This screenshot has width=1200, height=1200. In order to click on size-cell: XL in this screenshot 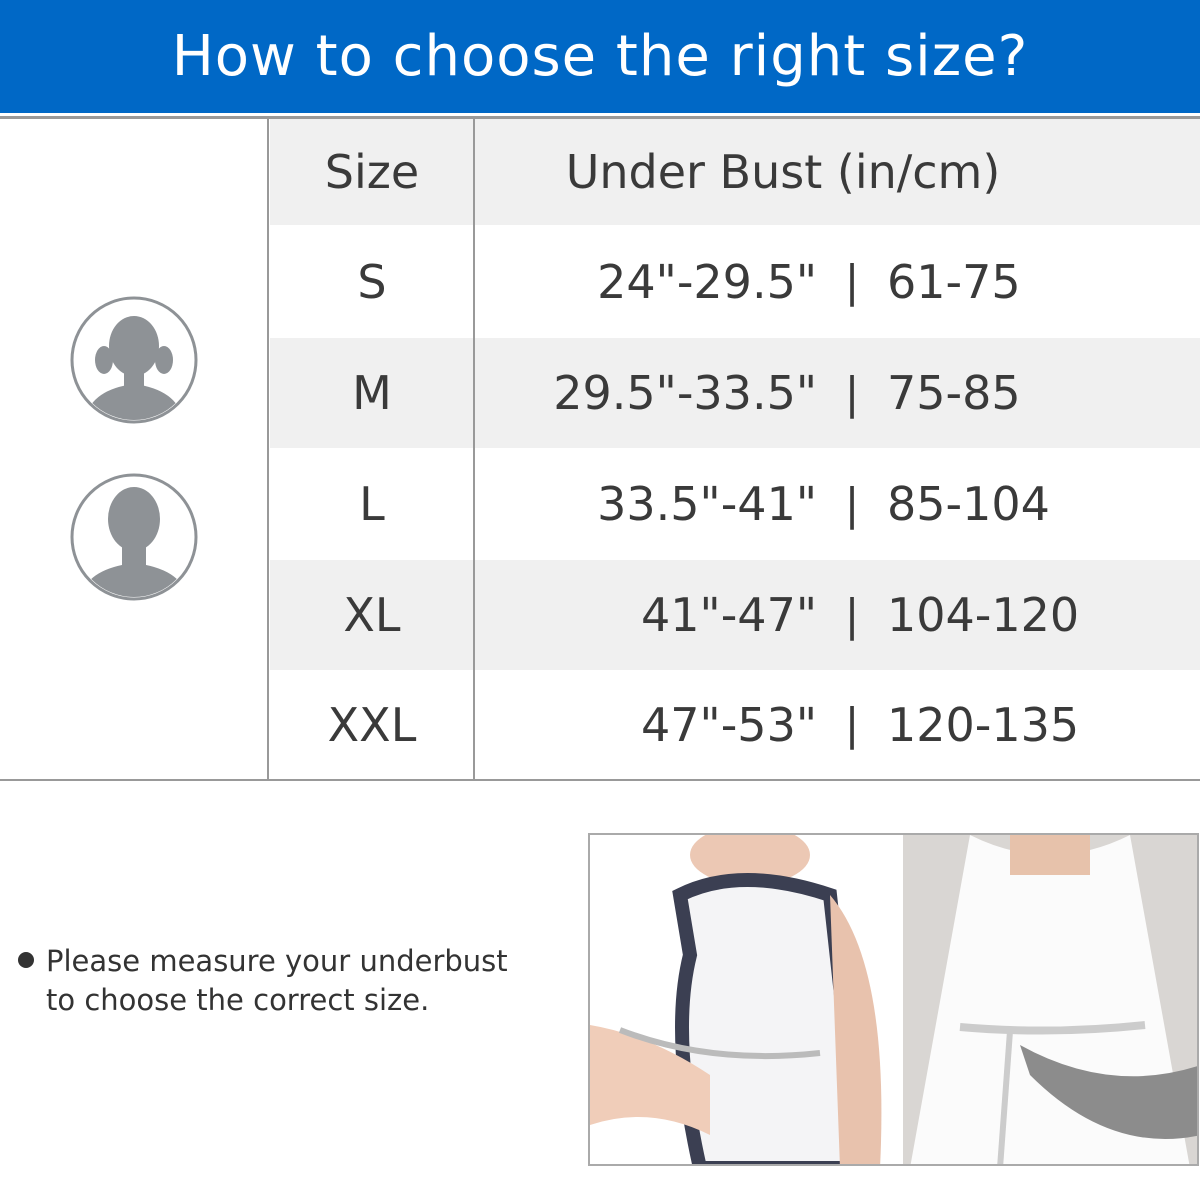, I will do `click(372, 615)`.